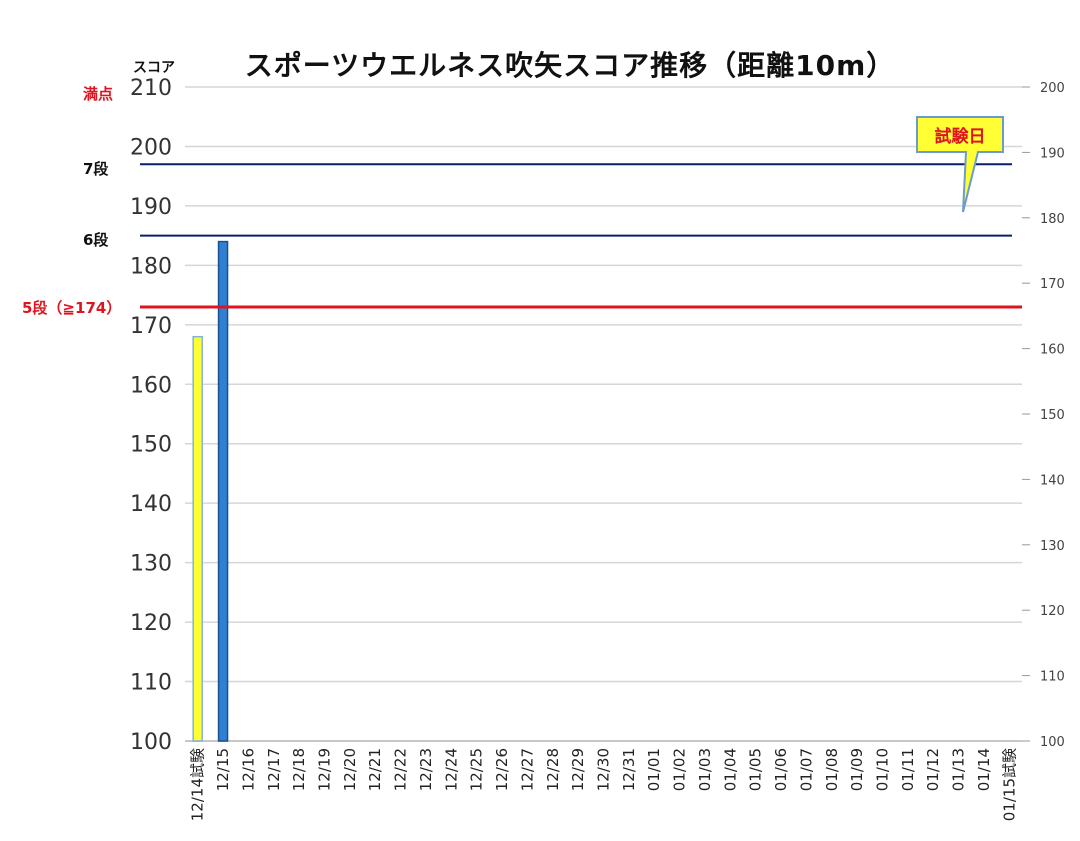  Describe the element at coordinates (680, 769) in the screenshot. I see `x-tick-label: 01/02` at that location.